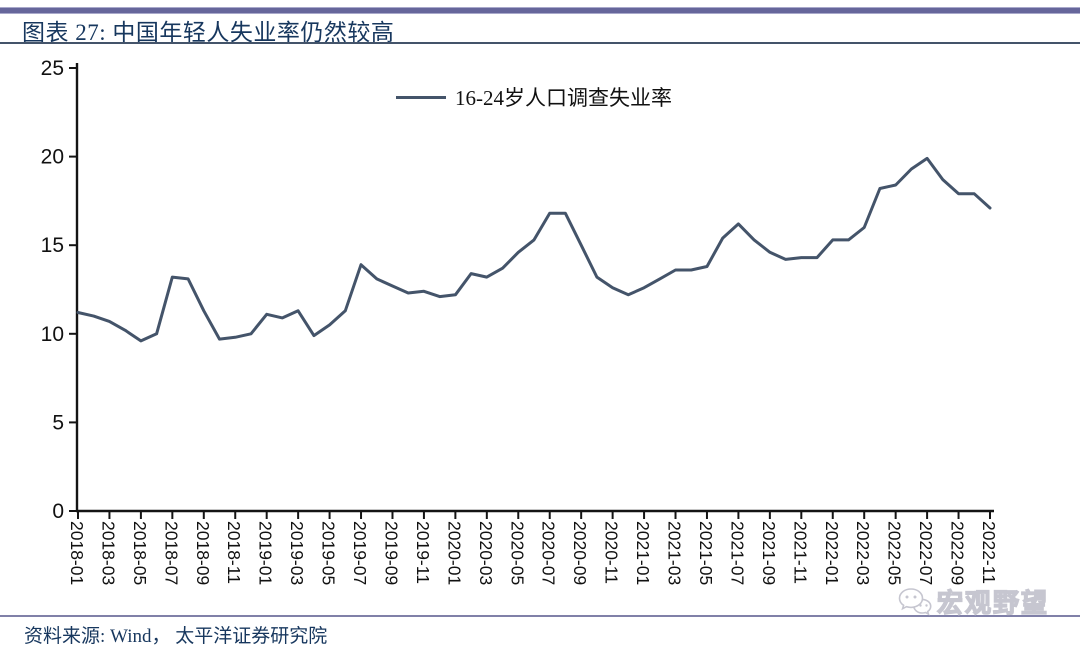 The width and height of the screenshot is (1080, 651). I want to click on svg-text: 2021-03, so click(675, 553).